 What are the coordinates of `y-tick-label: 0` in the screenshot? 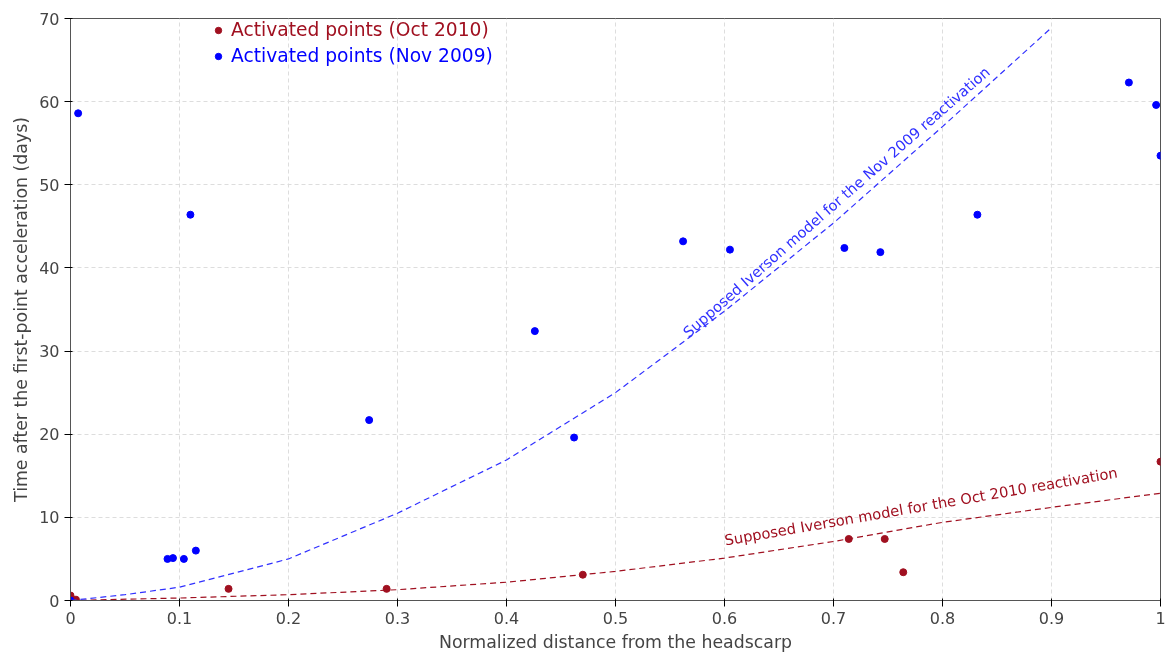 It's located at (54, 601).